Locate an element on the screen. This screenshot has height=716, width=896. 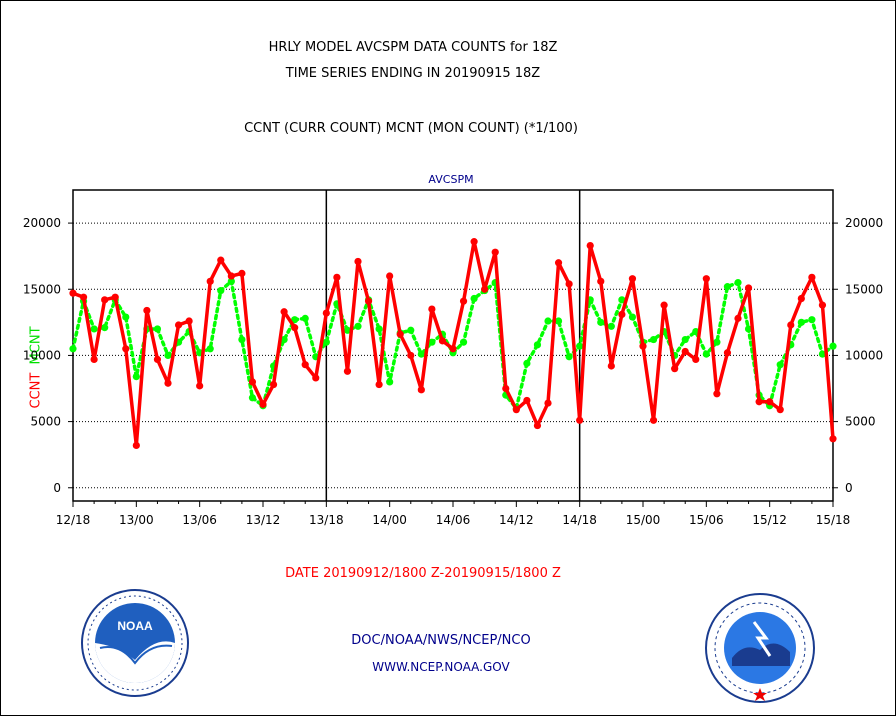
x-tick-label: 13/06 is located at coordinates (199, 520).